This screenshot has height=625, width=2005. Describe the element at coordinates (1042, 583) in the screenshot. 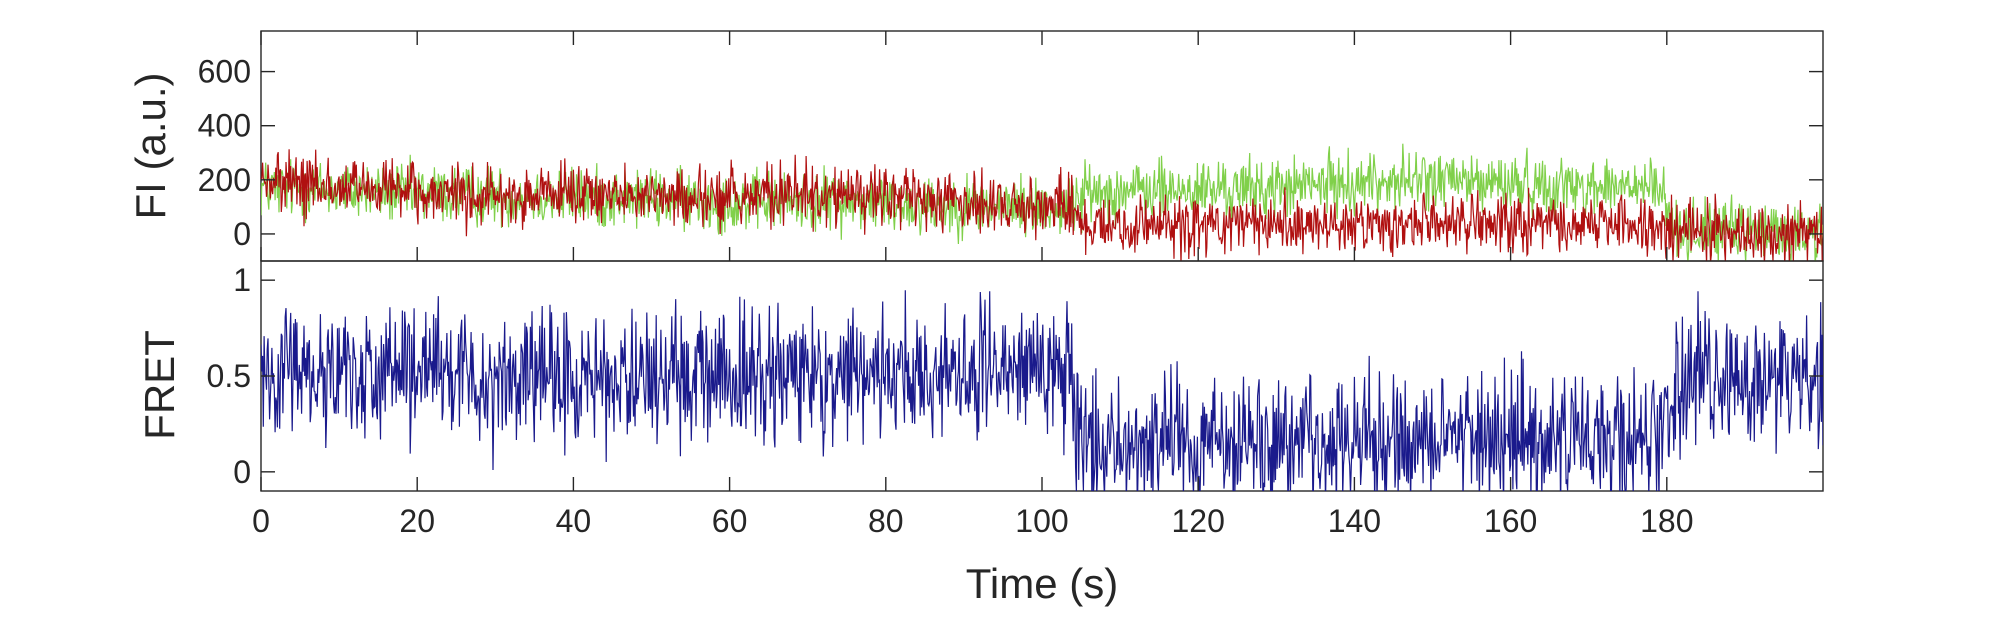

I see `x-axis-label: Time (s)` at that location.